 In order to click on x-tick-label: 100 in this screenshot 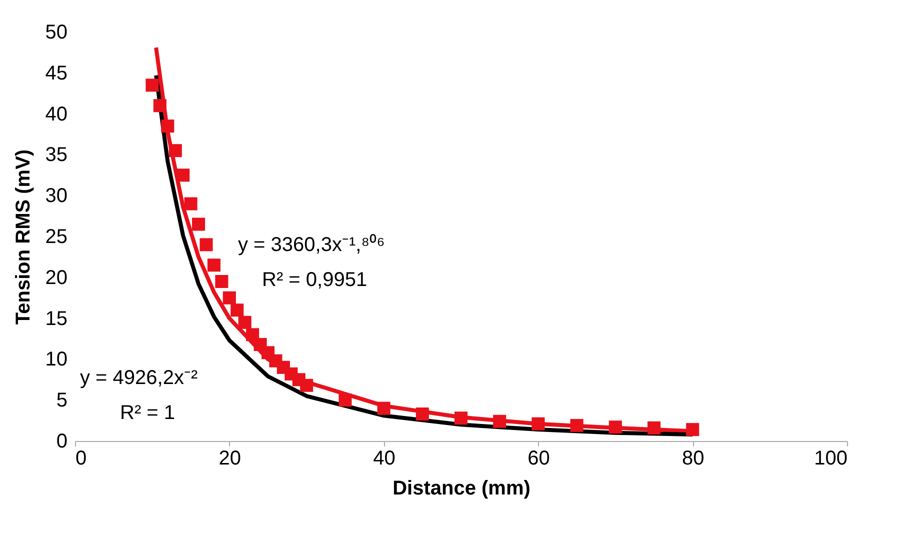, I will do `click(831, 459)`.